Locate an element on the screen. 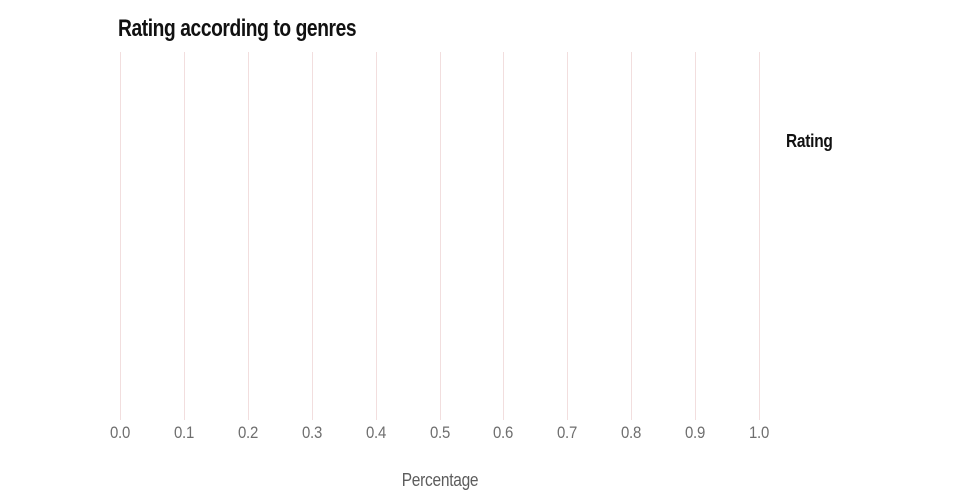  x-tick-label: 0.2 is located at coordinates (247, 432).